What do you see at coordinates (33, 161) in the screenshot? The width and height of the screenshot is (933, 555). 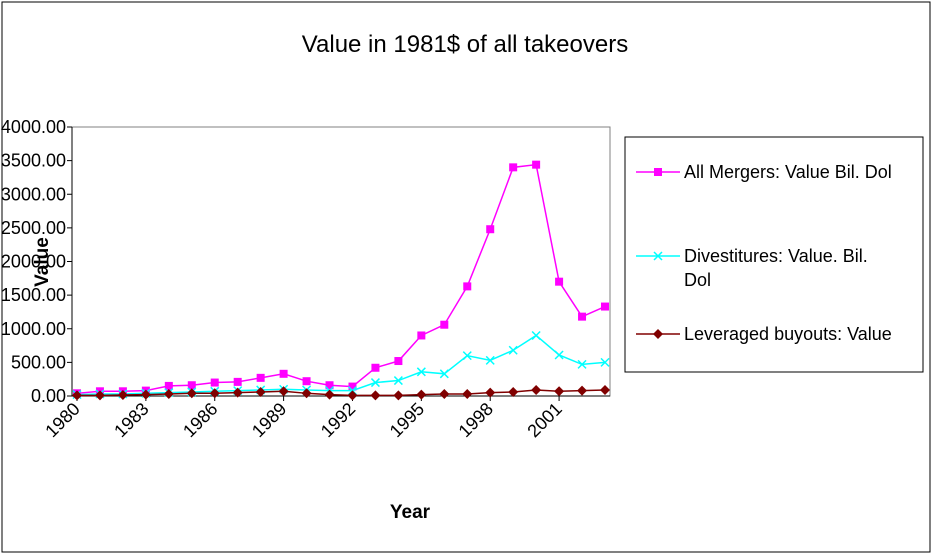 I see `y-tick-label: 3500.00` at bounding box center [33, 161].